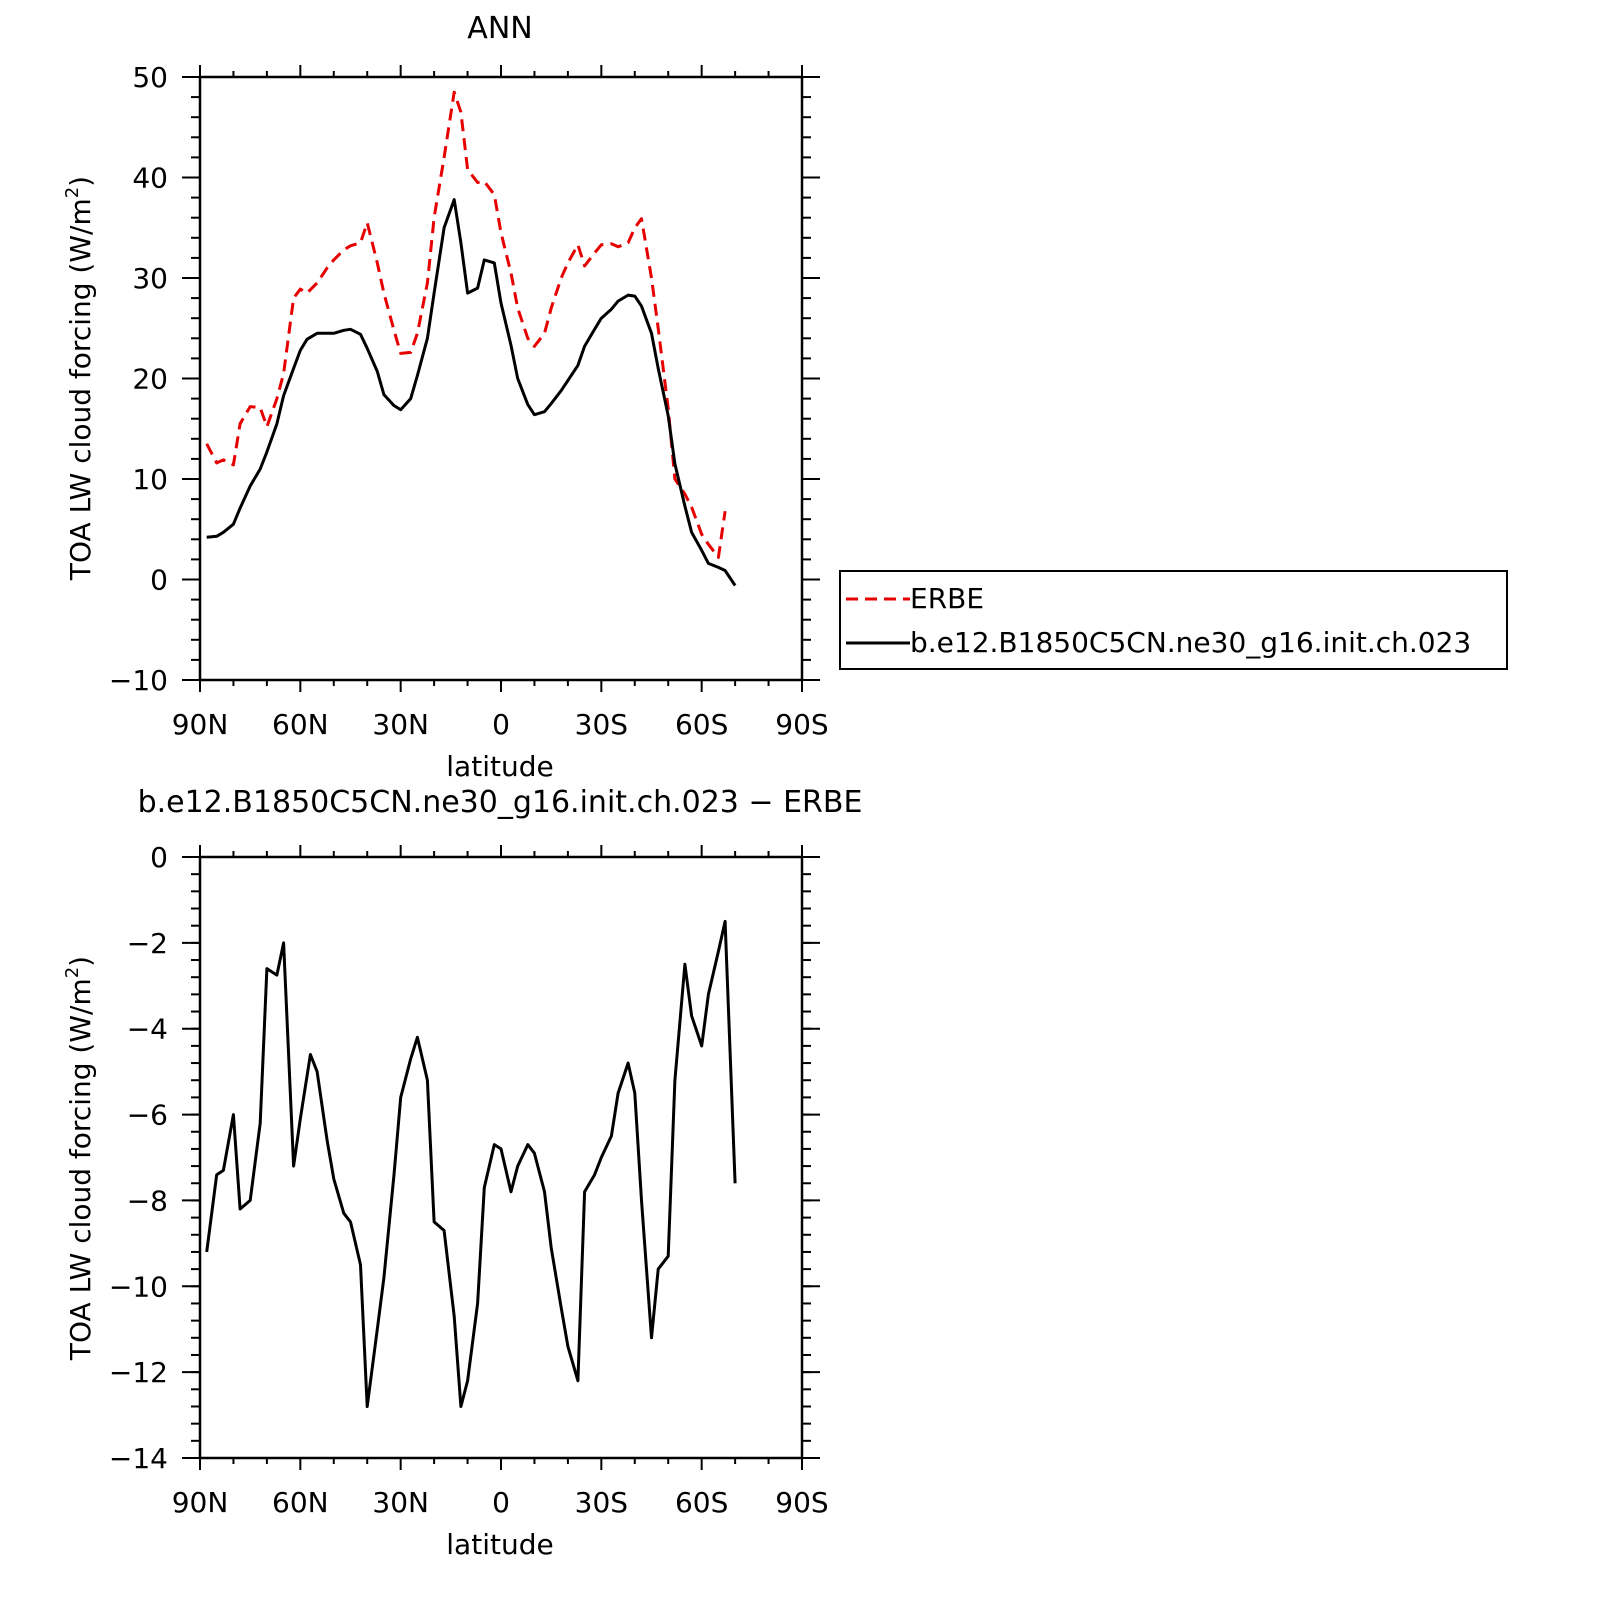 This screenshot has width=1614, height=1617. Describe the element at coordinates (72, 972) in the screenshot. I see `bottom-panel-ylabel-sup: 2` at that location.